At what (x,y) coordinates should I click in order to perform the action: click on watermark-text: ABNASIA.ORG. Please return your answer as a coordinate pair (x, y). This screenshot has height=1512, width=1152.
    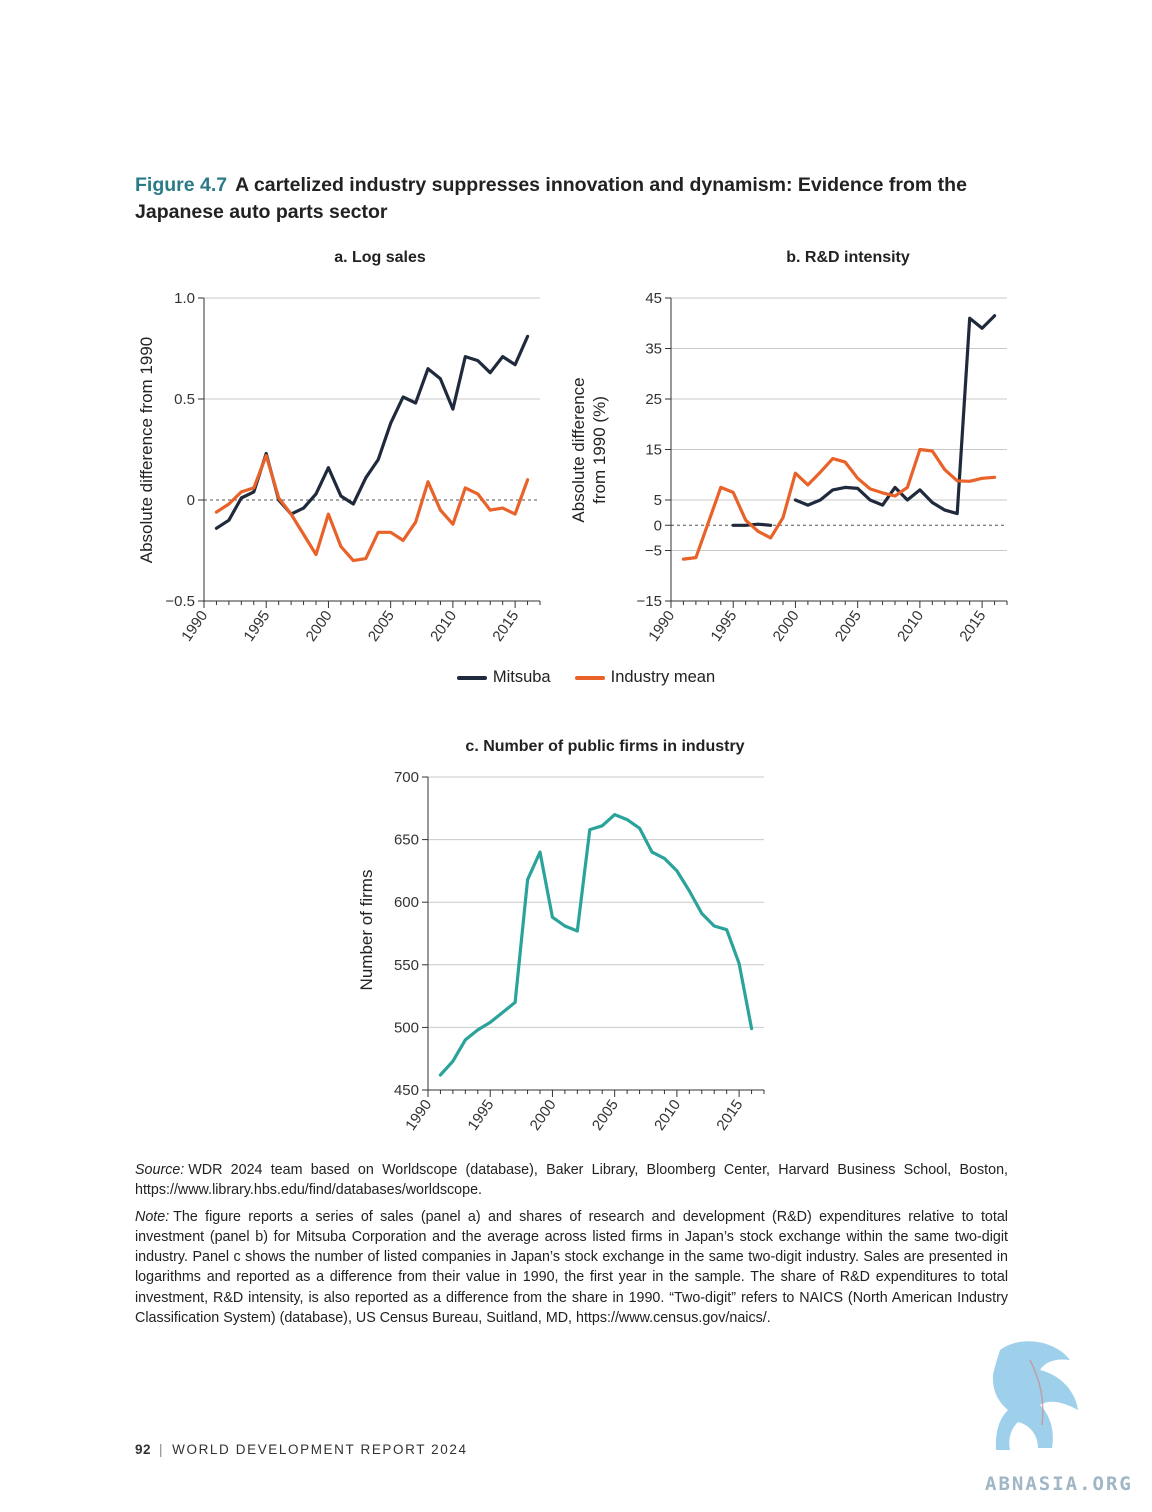
    Looking at the image, I should click on (1059, 1484).